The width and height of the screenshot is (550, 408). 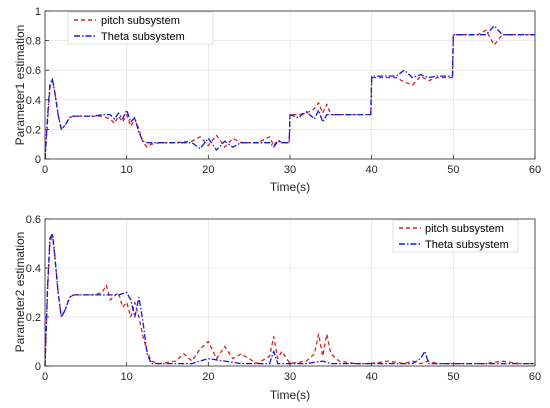 I want to click on y-axis-label: Parameter2 estimation, so click(x=20, y=292).